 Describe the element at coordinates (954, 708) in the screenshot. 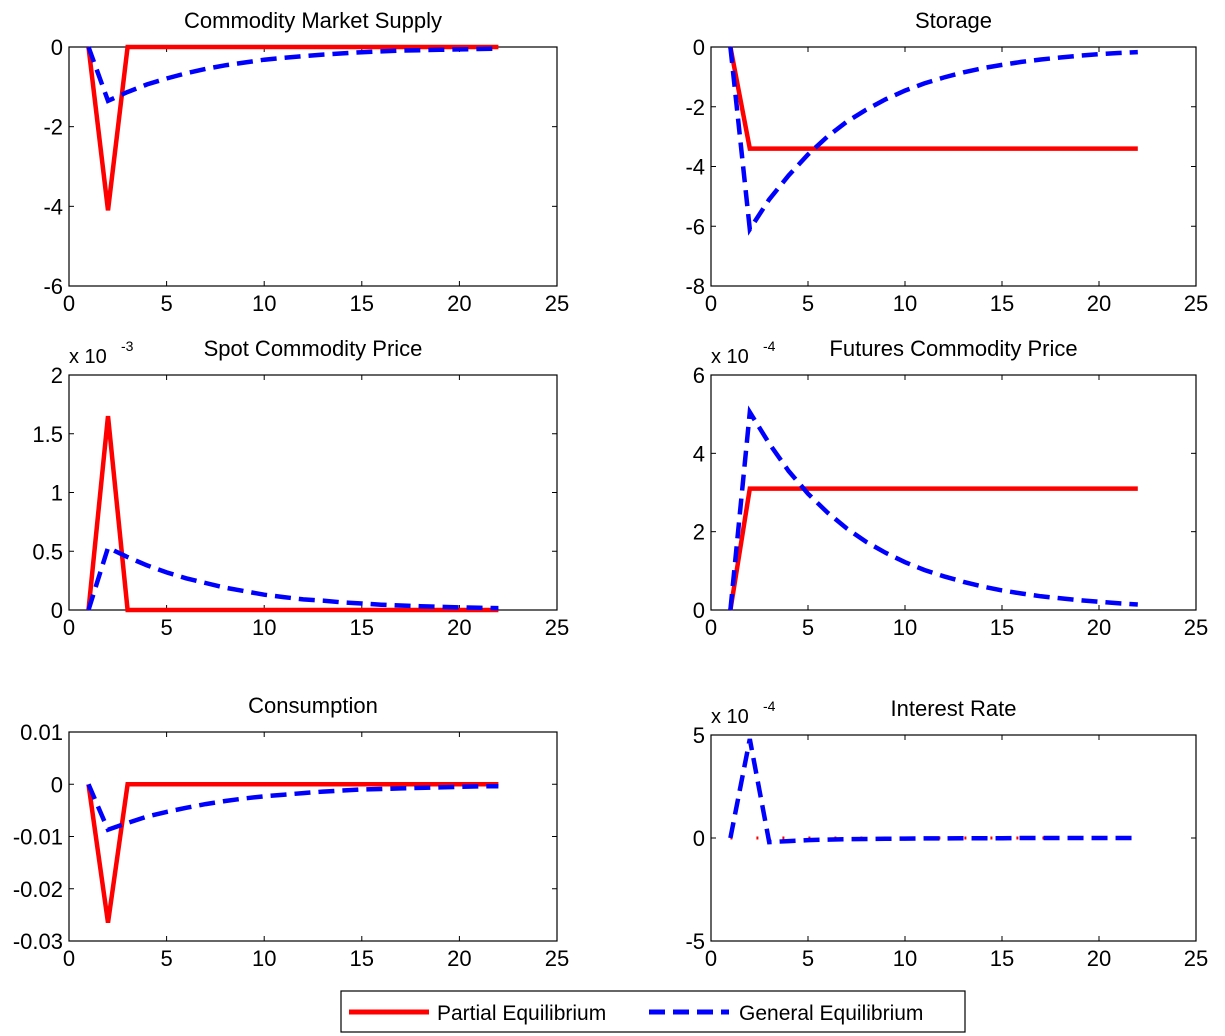

I see `panel-title: Interest Rate` at that location.